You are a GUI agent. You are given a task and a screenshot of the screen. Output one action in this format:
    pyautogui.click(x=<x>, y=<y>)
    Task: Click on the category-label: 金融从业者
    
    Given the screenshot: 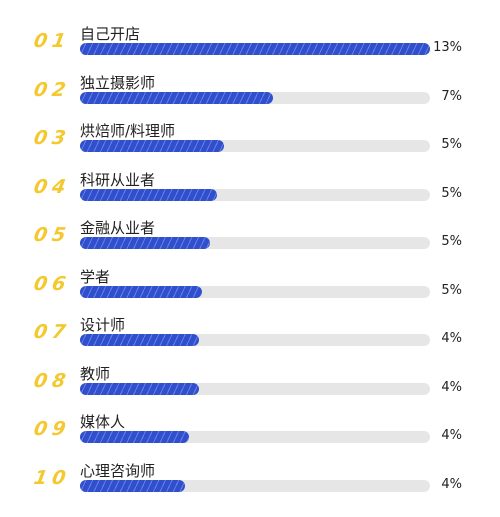 What is the action you would take?
    pyautogui.click(x=118, y=228)
    